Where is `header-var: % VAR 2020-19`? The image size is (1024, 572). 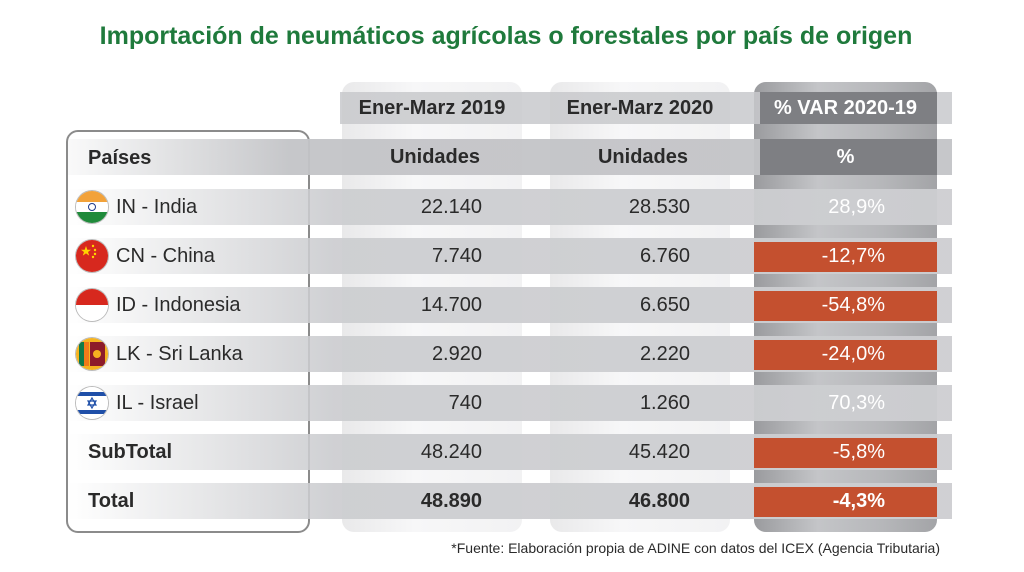 header-var: % VAR 2020-19 is located at coordinates (845, 108).